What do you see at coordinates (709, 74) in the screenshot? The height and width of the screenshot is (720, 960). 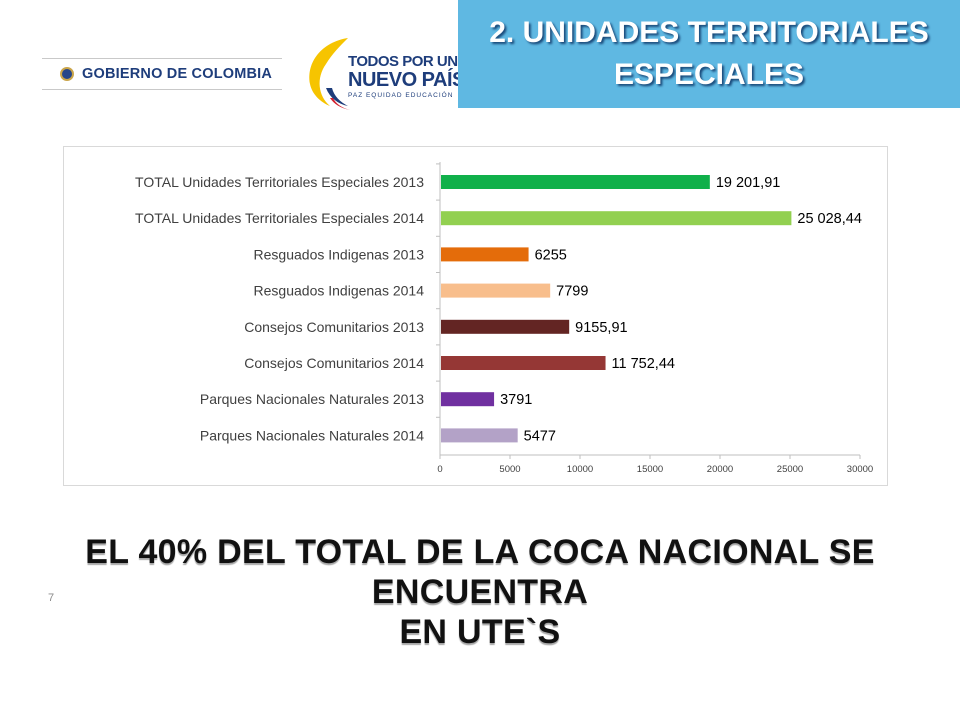 I see `slide-title-line-2: ESPECIALES` at bounding box center [709, 74].